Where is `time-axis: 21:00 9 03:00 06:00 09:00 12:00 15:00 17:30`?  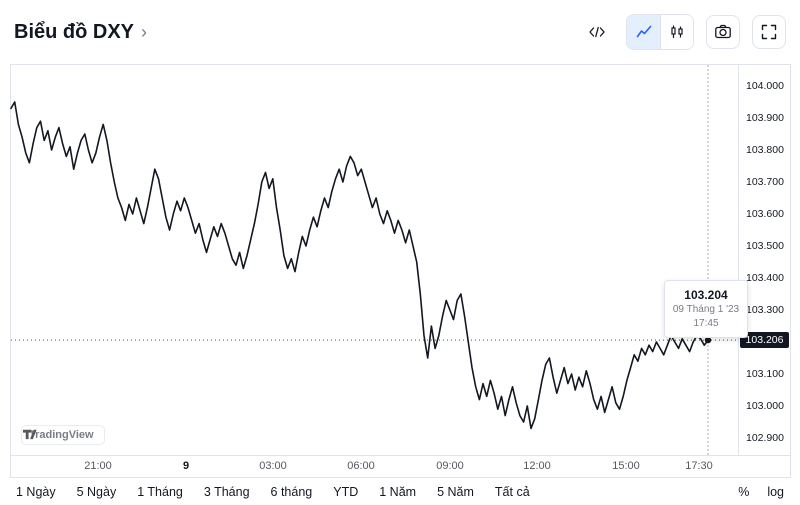 time-axis: 21:00 9 03:00 06:00 09:00 12:00 15:00 17:30 is located at coordinates (400, 466).